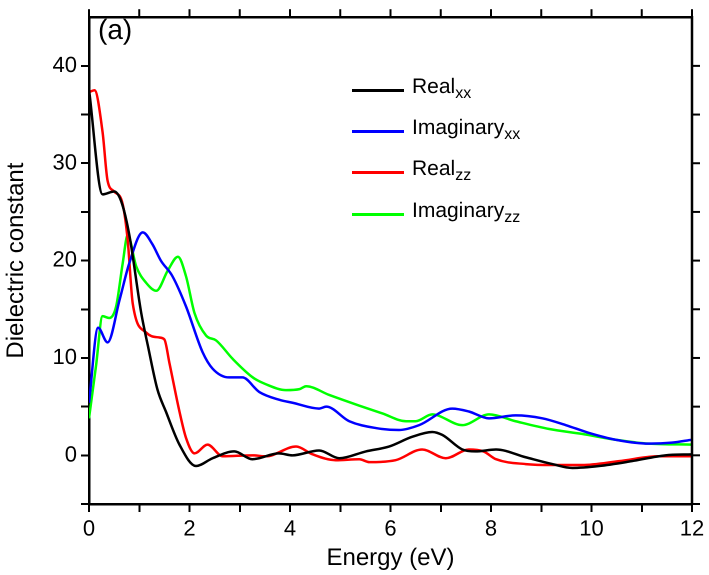  Describe the element at coordinates (89, 527) in the screenshot. I see `x-tick-label: 0` at that location.